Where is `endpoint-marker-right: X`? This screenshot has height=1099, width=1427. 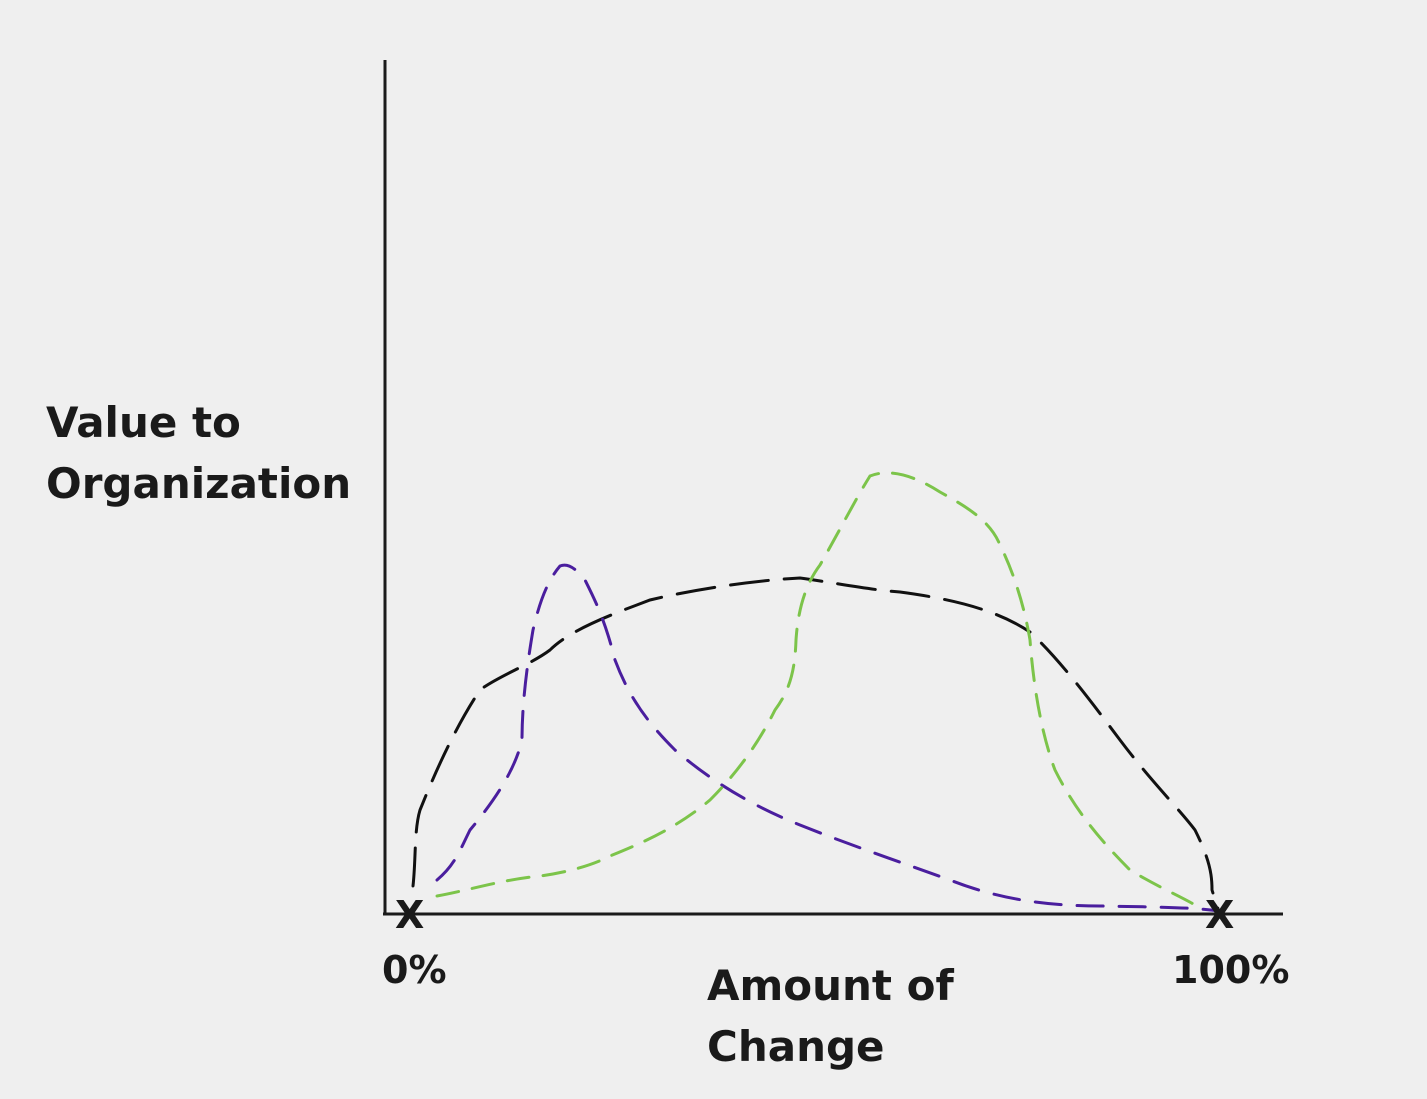
endpoint-marker-right: X is located at coordinates (1220, 915).